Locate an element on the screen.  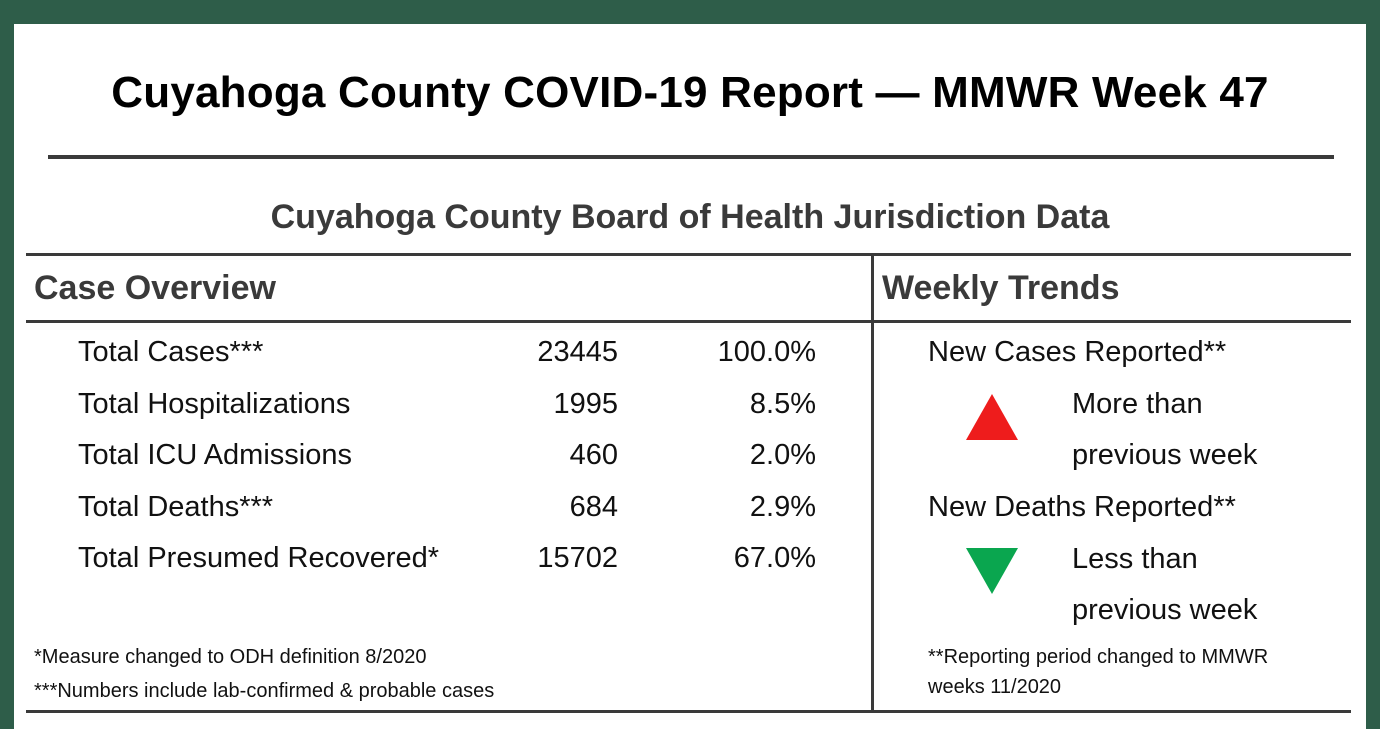
row-count: 460 is located at coordinates (593, 455).